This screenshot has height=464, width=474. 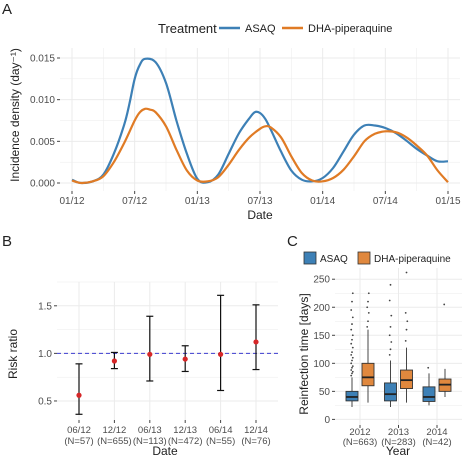 What do you see at coordinates (255, 441) in the screenshot?
I see `x-tick-label-b-n: (N=76)` at bounding box center [255, 441].